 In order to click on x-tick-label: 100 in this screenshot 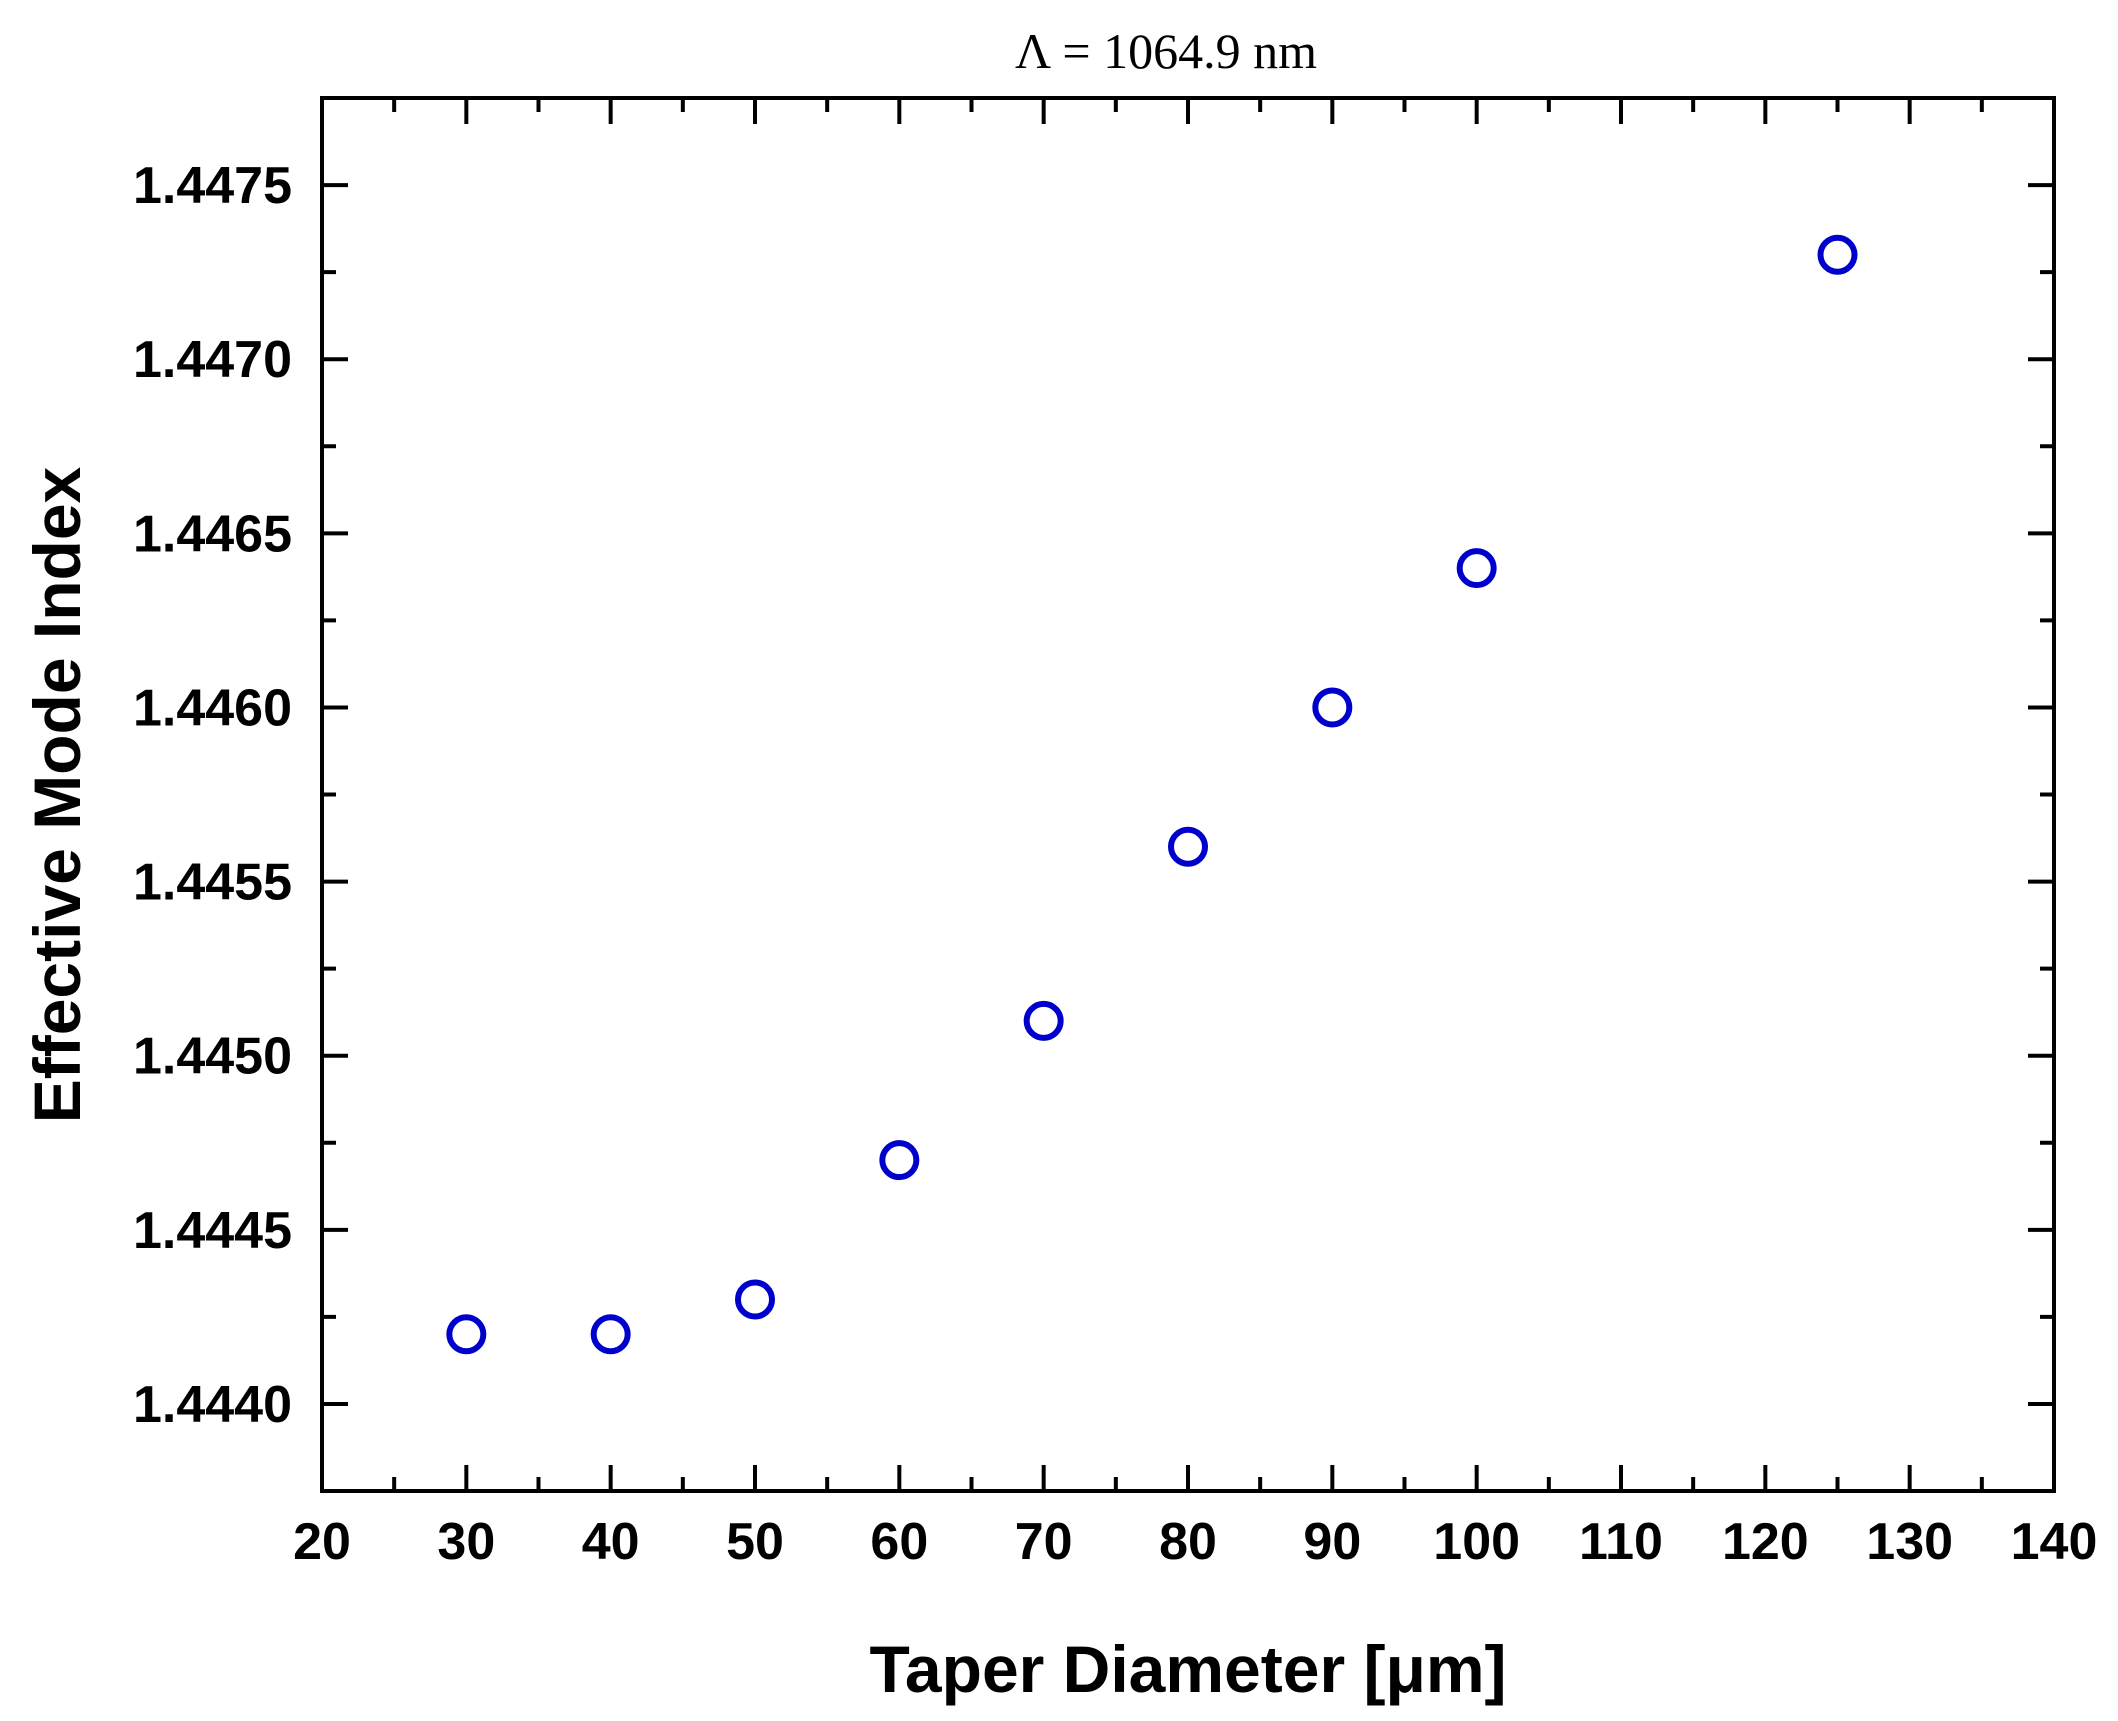, I will do `click(1476, 1542)`.